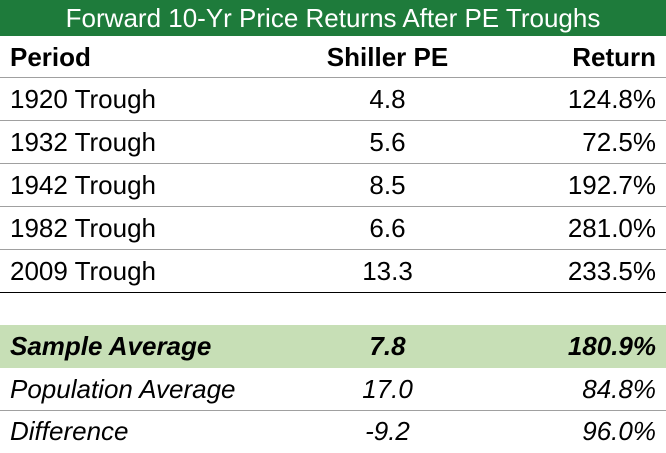 This screenshot has height=453, width=666. I want to click on shiller-pe-cell: 17.0, so click(387, 389).